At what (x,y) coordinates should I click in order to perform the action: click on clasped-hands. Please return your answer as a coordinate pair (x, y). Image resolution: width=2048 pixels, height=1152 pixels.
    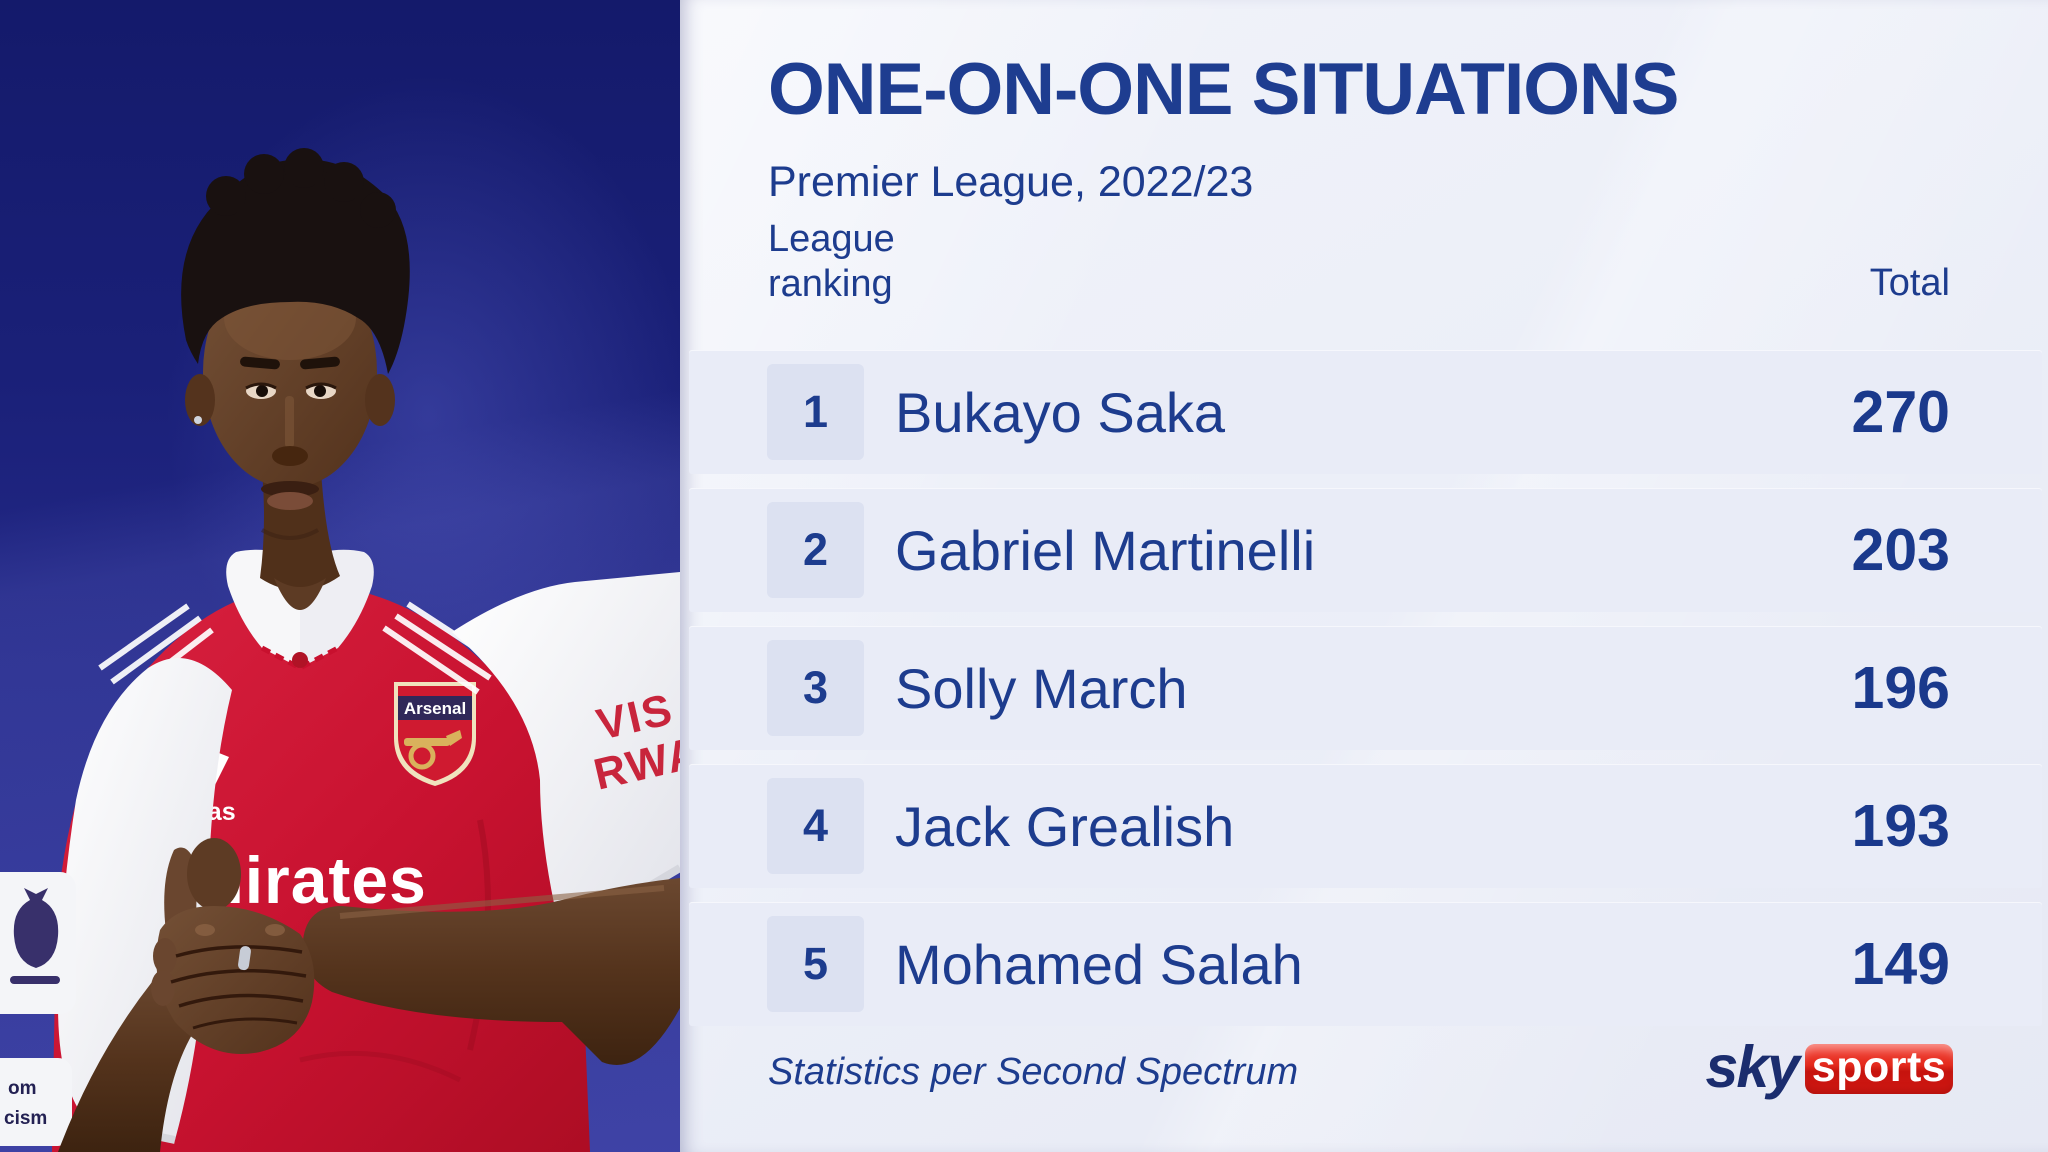
    Looking at the image, I should click on (233, 946).